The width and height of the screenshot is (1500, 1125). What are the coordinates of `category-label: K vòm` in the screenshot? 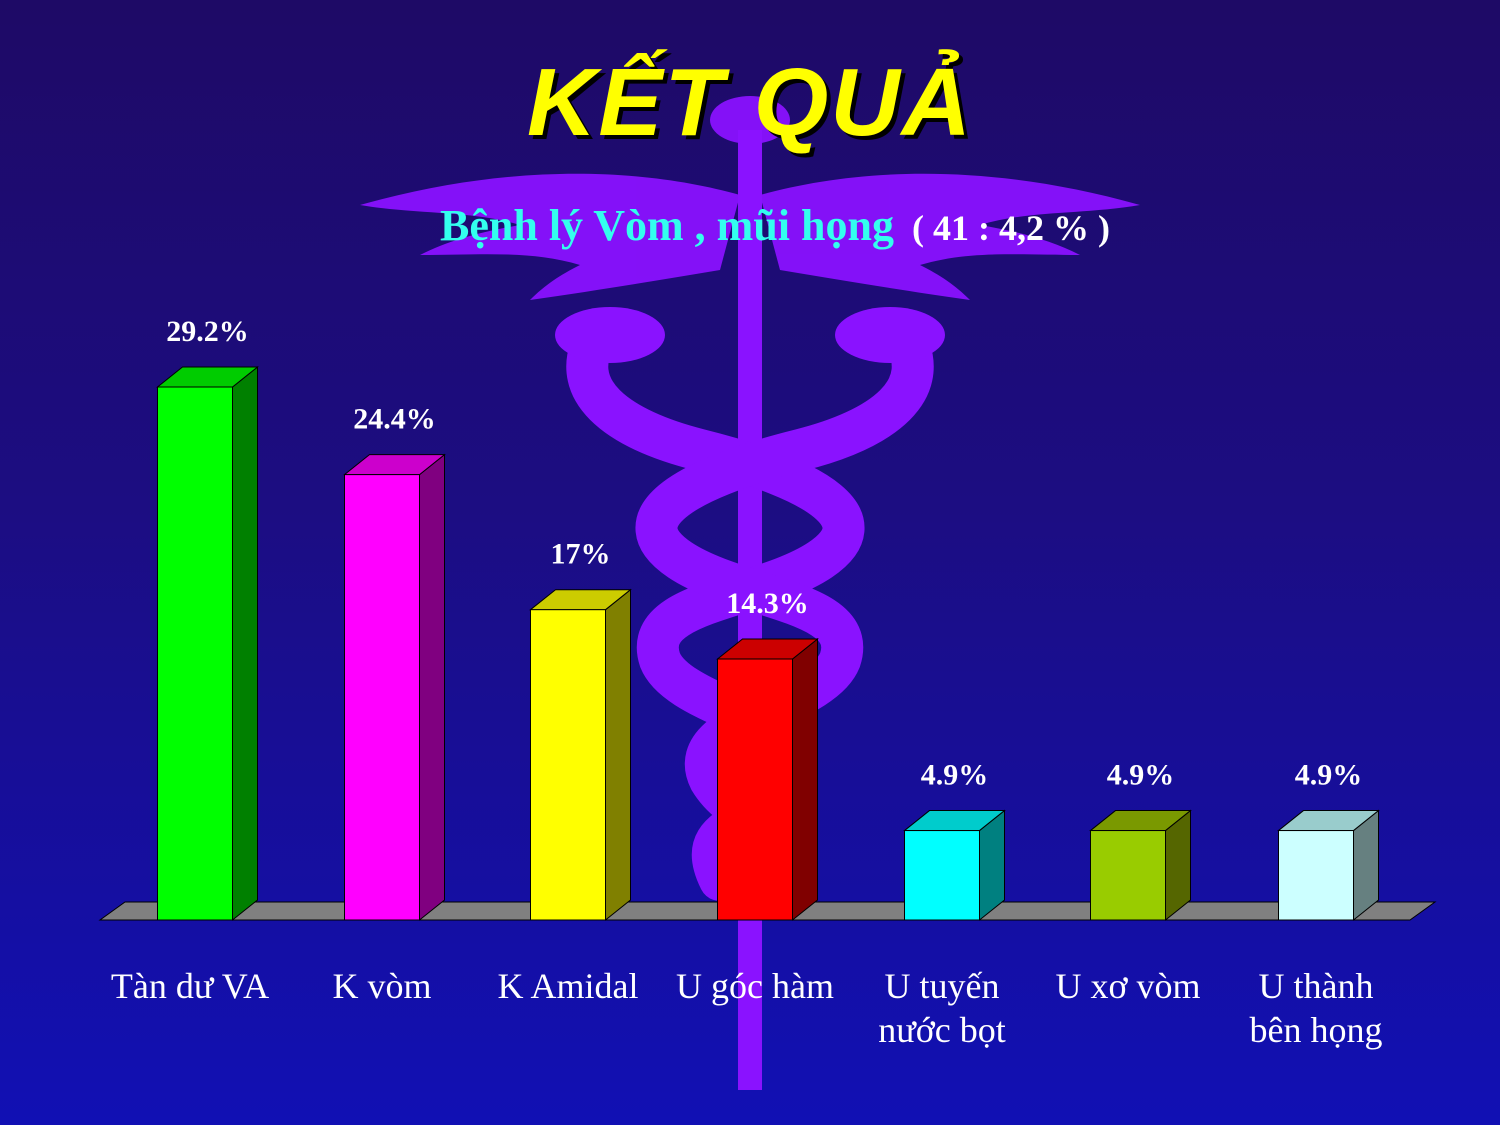 It's located at (382, 986).